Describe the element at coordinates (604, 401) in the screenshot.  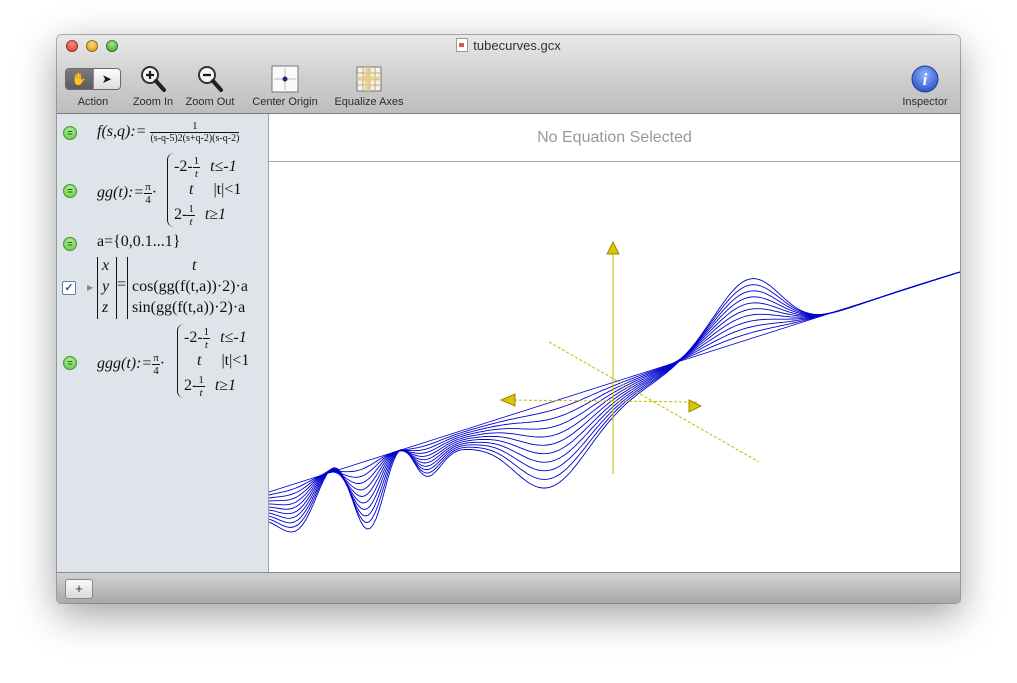
I see `y-axis` at that location.